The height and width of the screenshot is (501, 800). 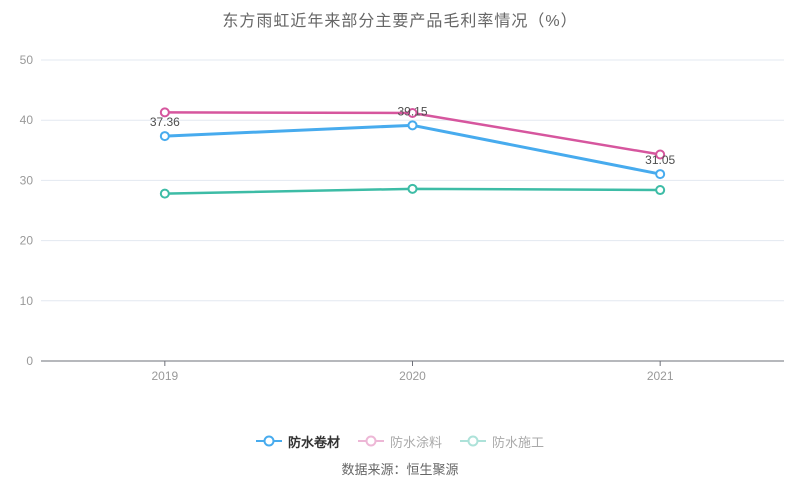 What do you see at coordinates (27, 120) in the screenshot?
I see `y-axis-tick-label: 40` at bounding box center [27, 120].